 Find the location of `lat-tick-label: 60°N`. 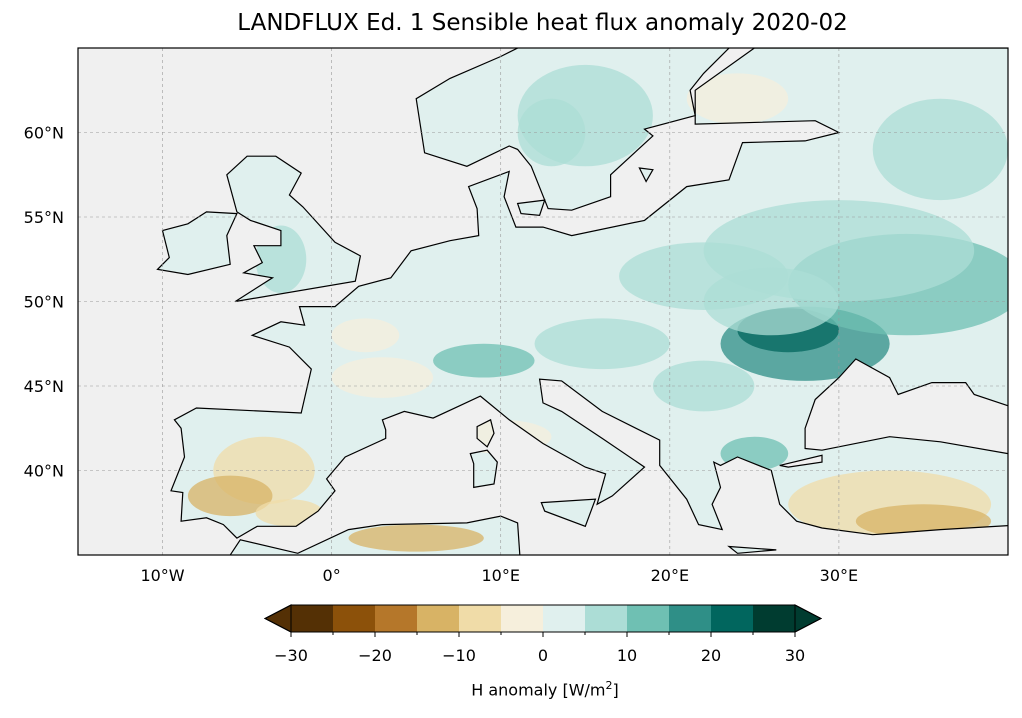

lat-tick-label: 60°N is located at coordinates (44, 133).